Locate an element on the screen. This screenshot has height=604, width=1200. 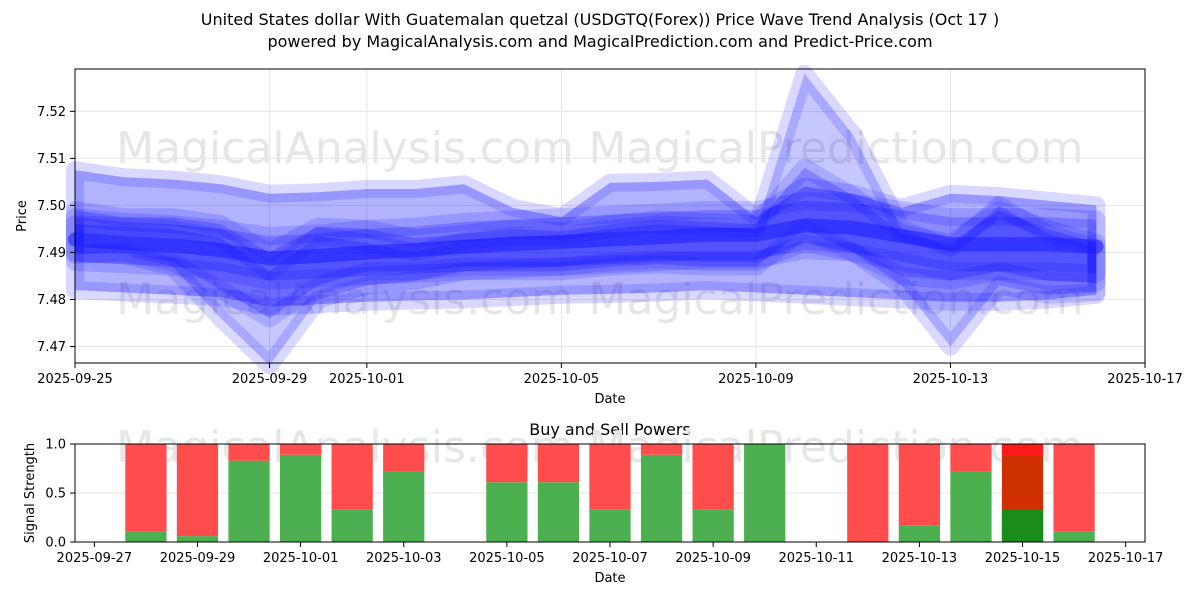
buy-sell-x-tick-label: 2025-10-13 is located at coordinates (920, 558).